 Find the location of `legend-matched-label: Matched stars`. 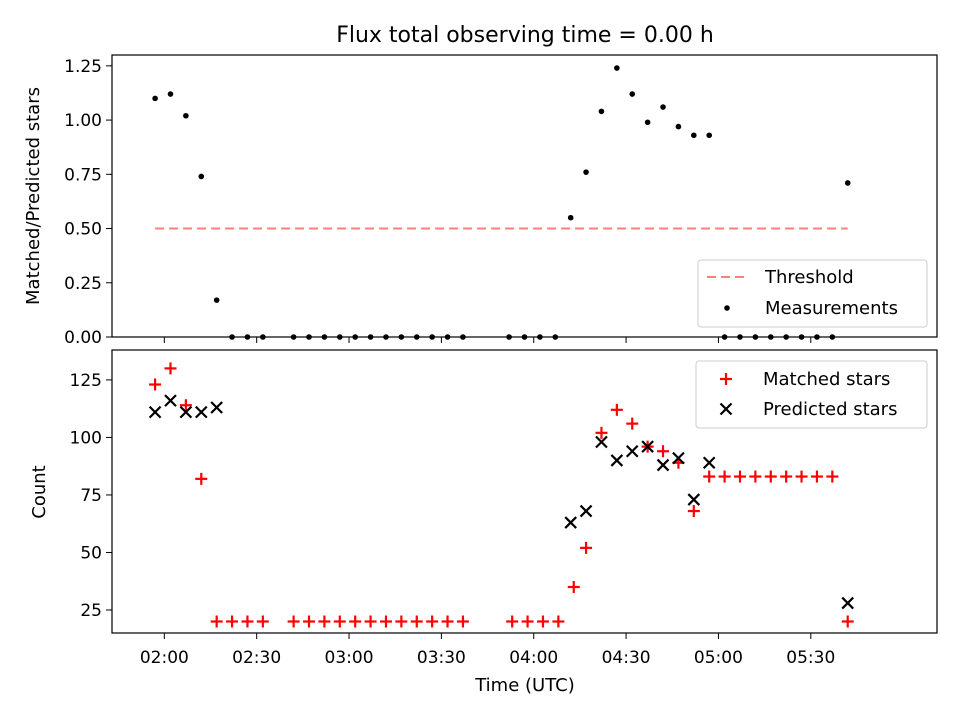

legend-matched-label: Matched stars is located at coordinates (826, 379).